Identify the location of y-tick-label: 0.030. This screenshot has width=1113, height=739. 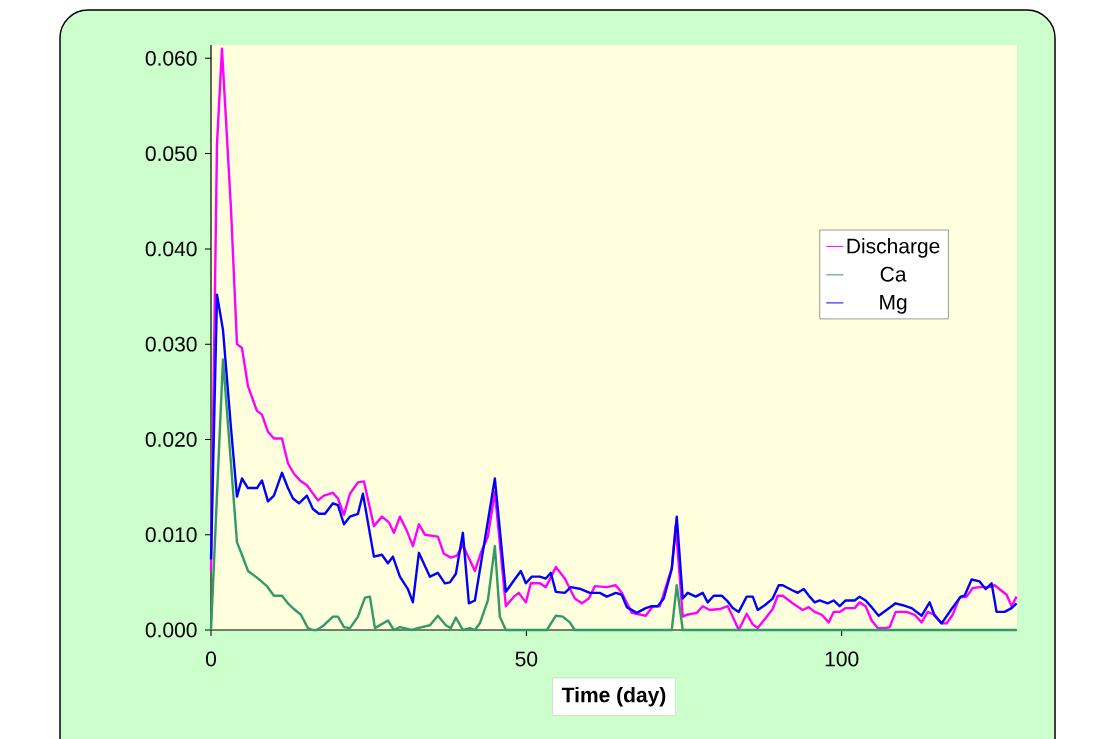
(171, 344).